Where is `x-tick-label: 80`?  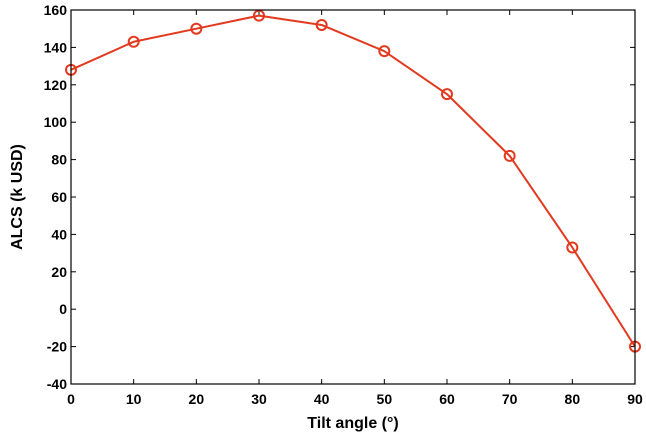
x-tick-label: 80 is located at coordinates (573, 399).